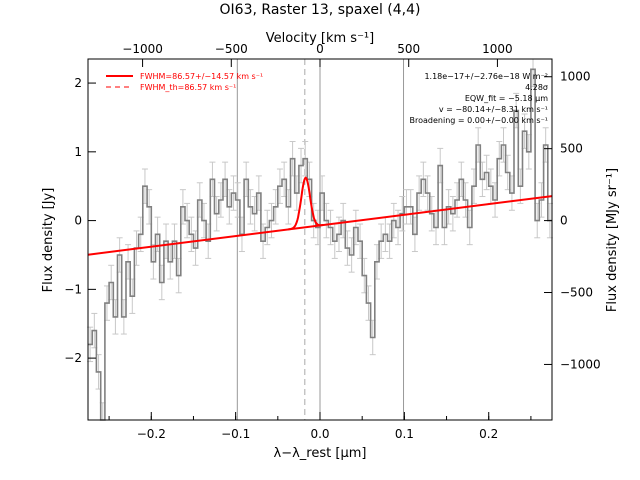 This screenshot has width=640, height=480. What do you see at coordinates (201, 76) in the screenshot?
I see `legend-label-fwhm: FWHM=86.57+/−14.57 km s⁻¹` at bounding box center [201, 76].